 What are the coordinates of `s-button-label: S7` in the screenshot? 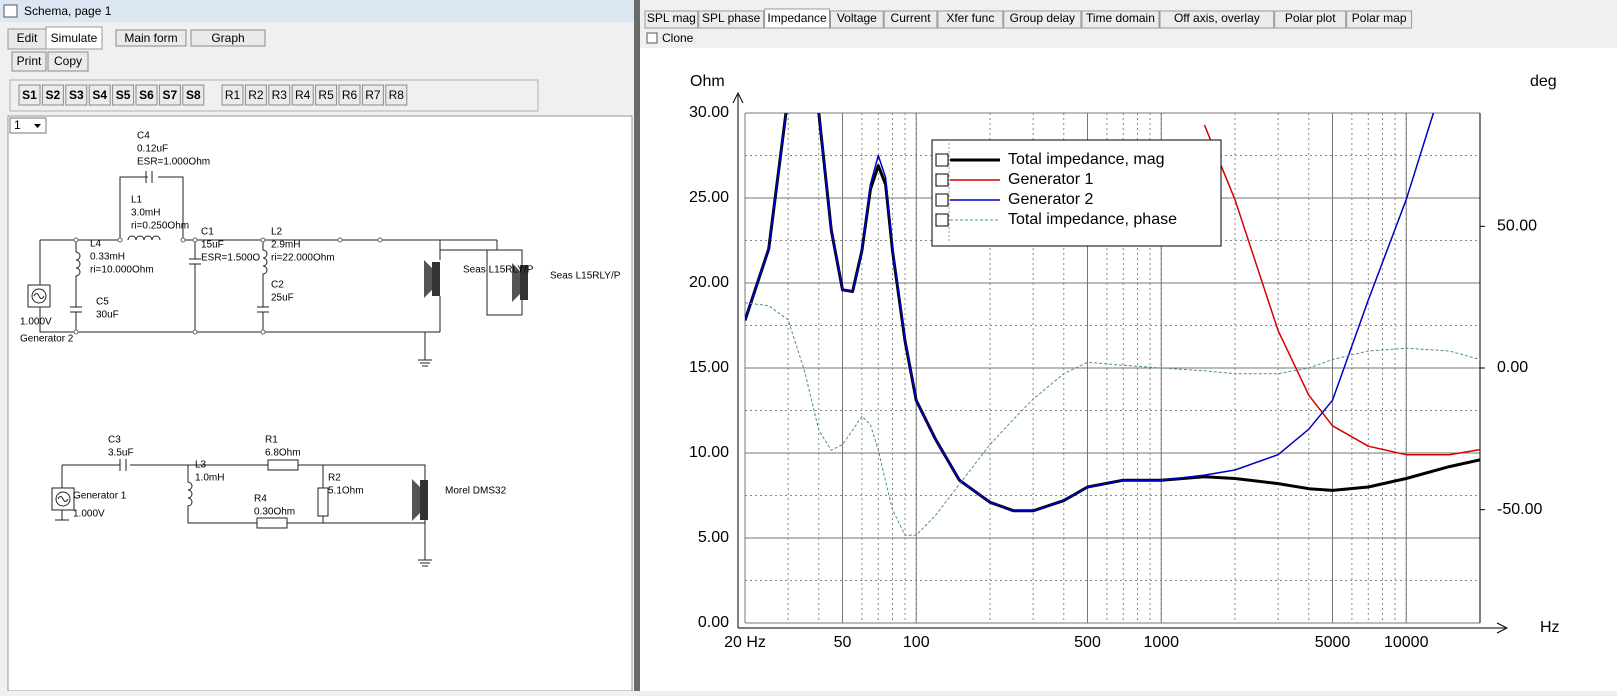 It's located at (170, 95).